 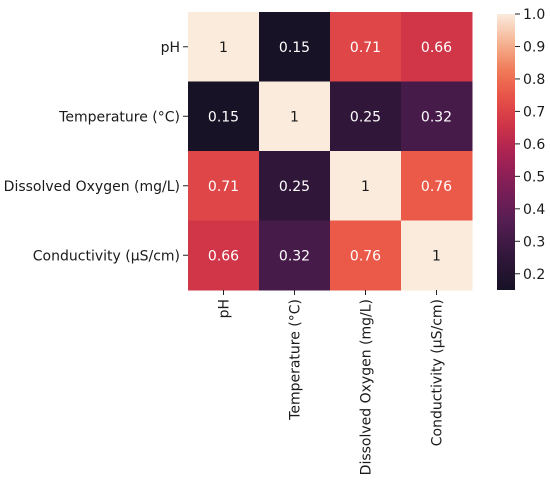 What do you see at coordinates (92, 187) in the screenshot?
I see `row-label: Dissolved Oxygen (mg/L)` at bounding box center [92, 187].